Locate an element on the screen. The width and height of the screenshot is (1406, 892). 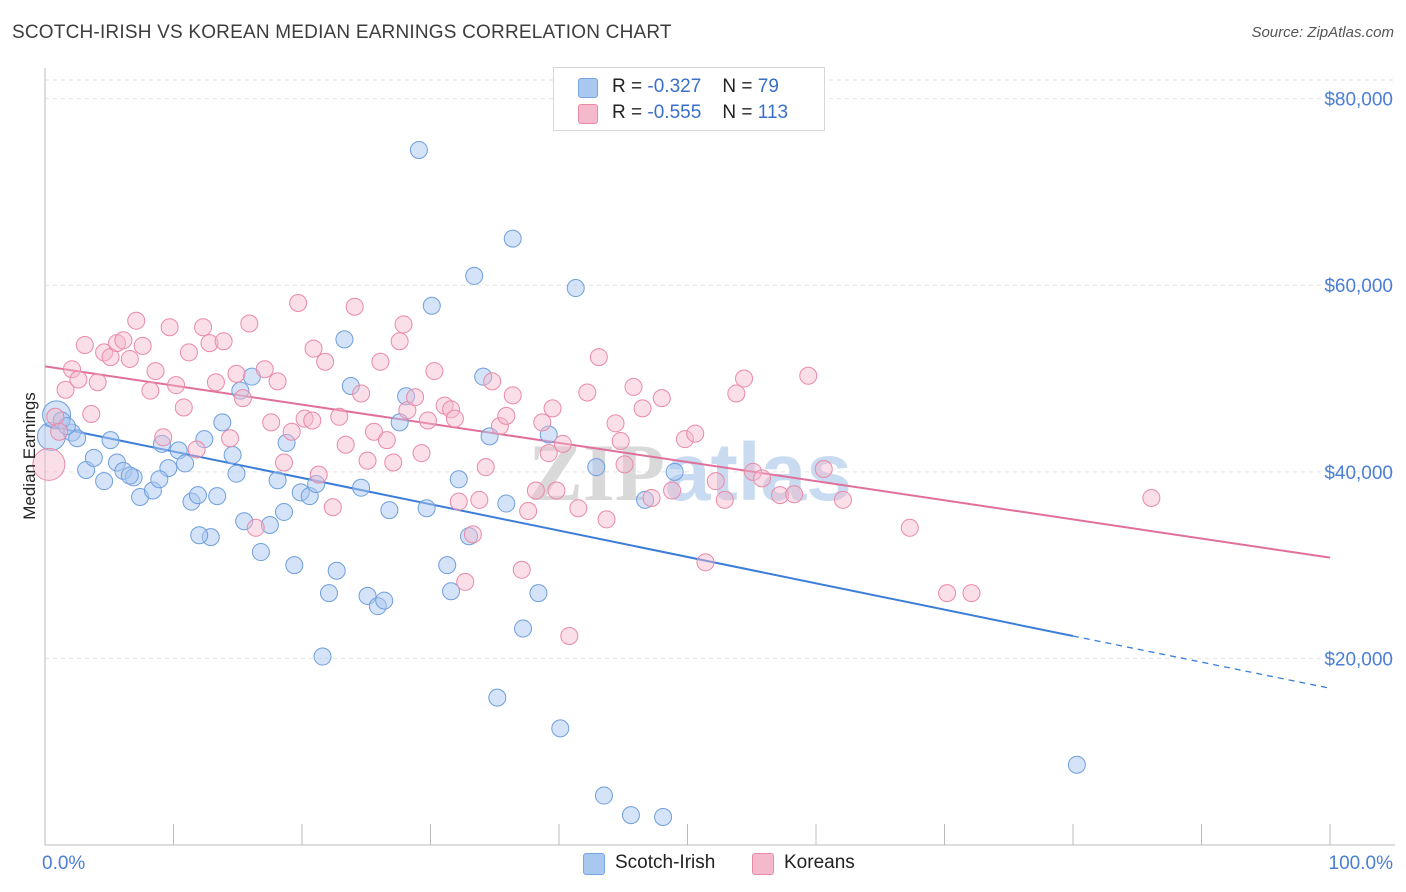
legend-n-label: N = is located at coordinates (737, 86).